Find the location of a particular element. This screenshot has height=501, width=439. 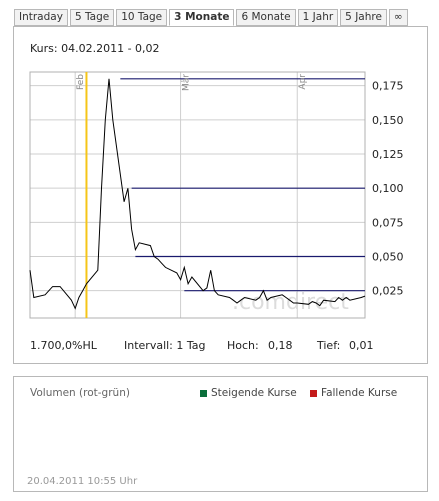

tab-4: 6 Monate is located at coordinates (266, 17).